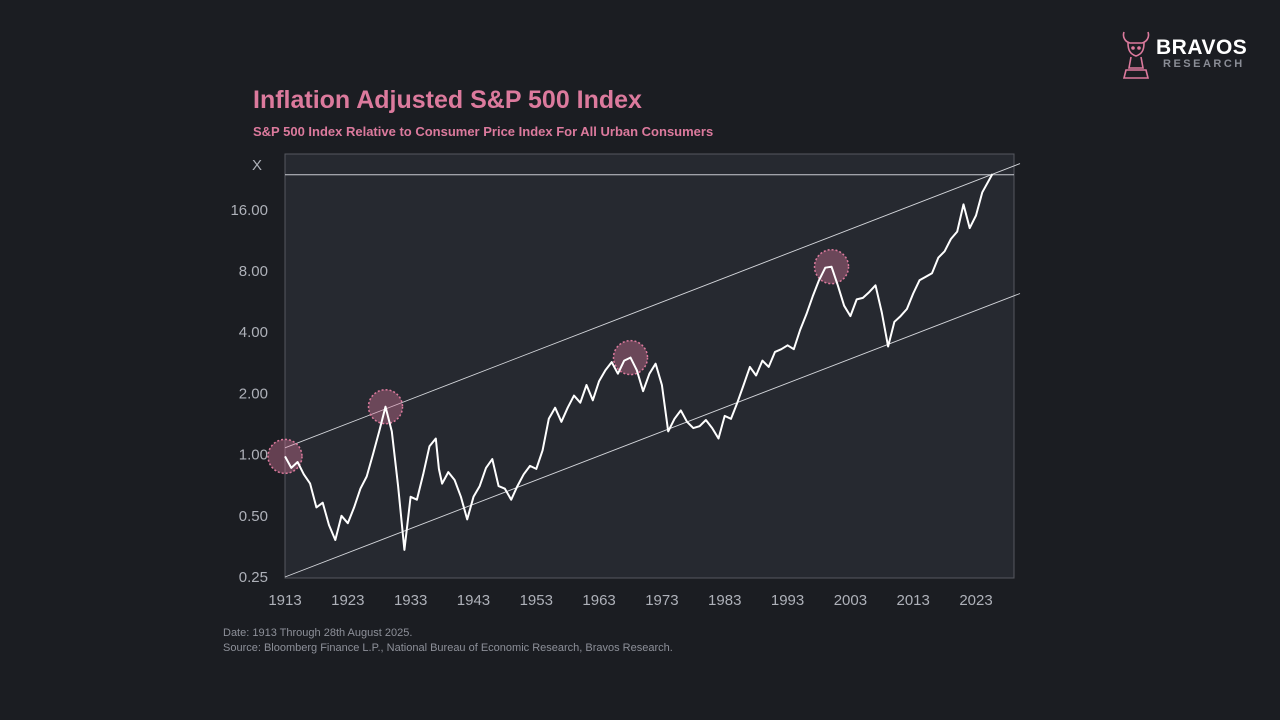 The height and width of the screenshot is (720, 1280). I want to click on x-tick-label: 1963, so click(598, 600).